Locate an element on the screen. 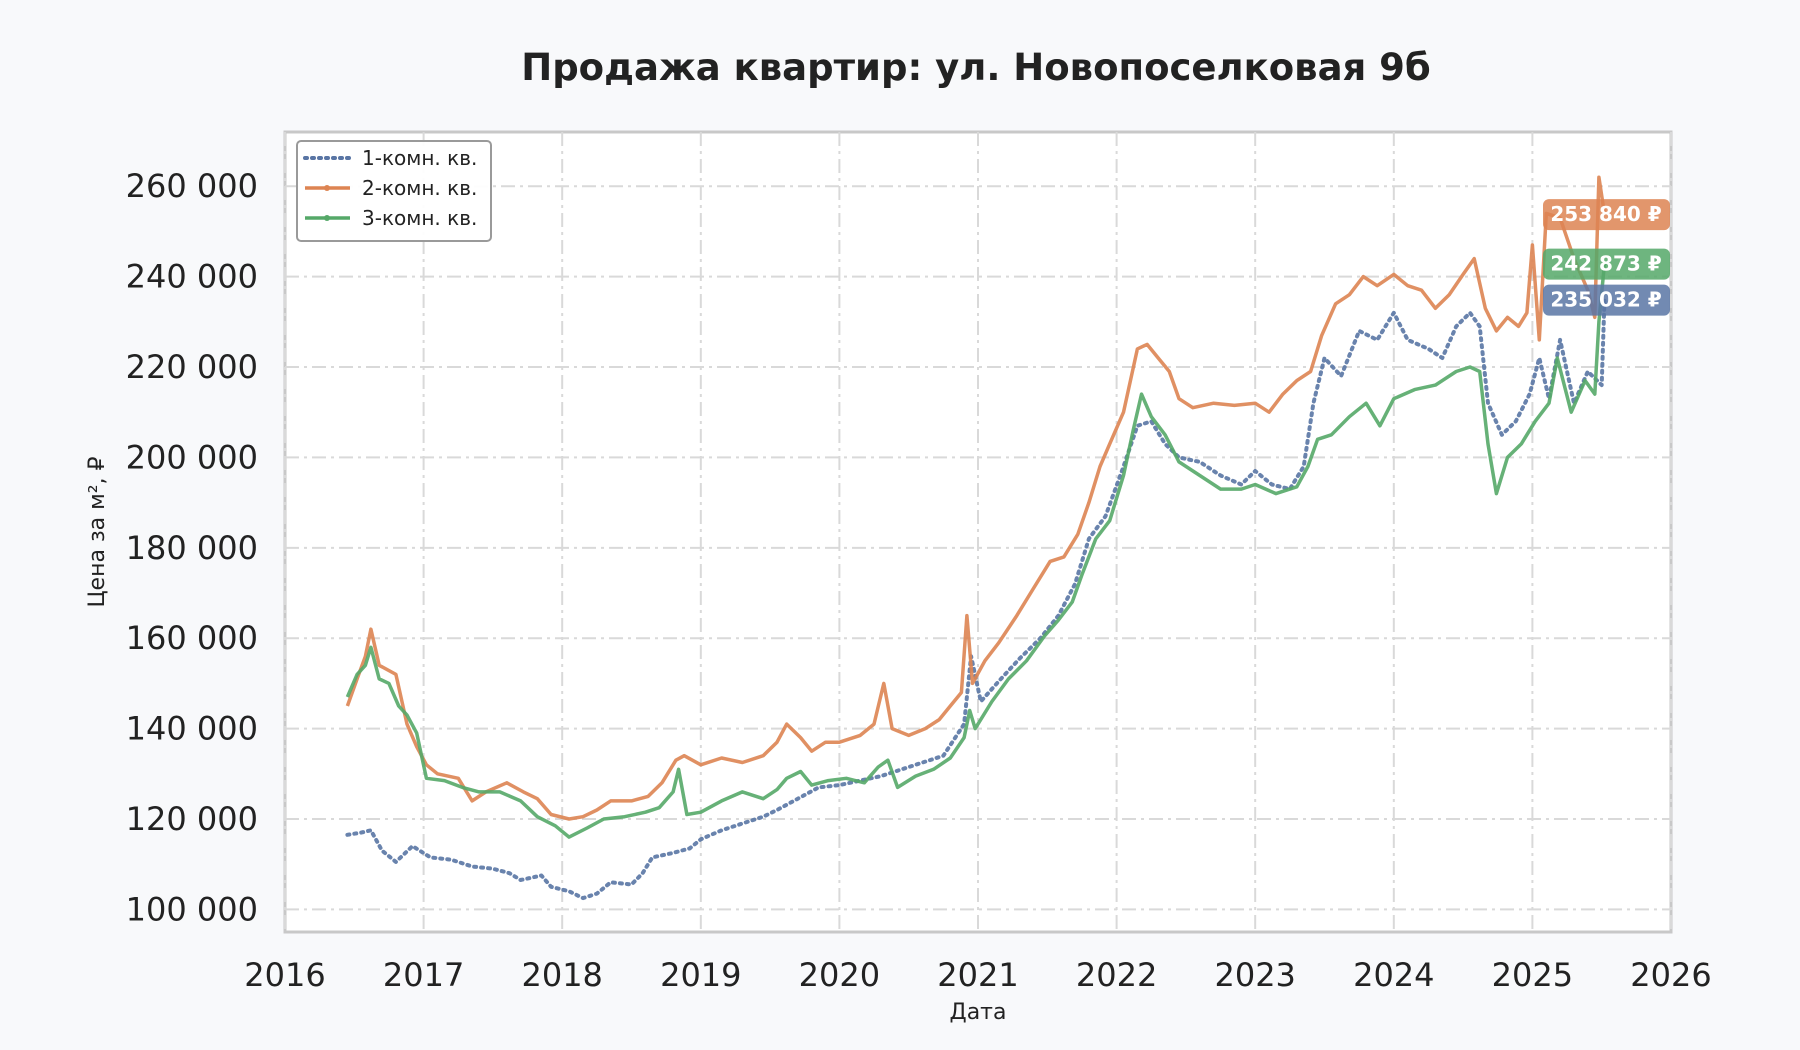 This screenshot has width=1800, height=1050. x-tick-label: 2024 is located at coordinates (1393, 975).